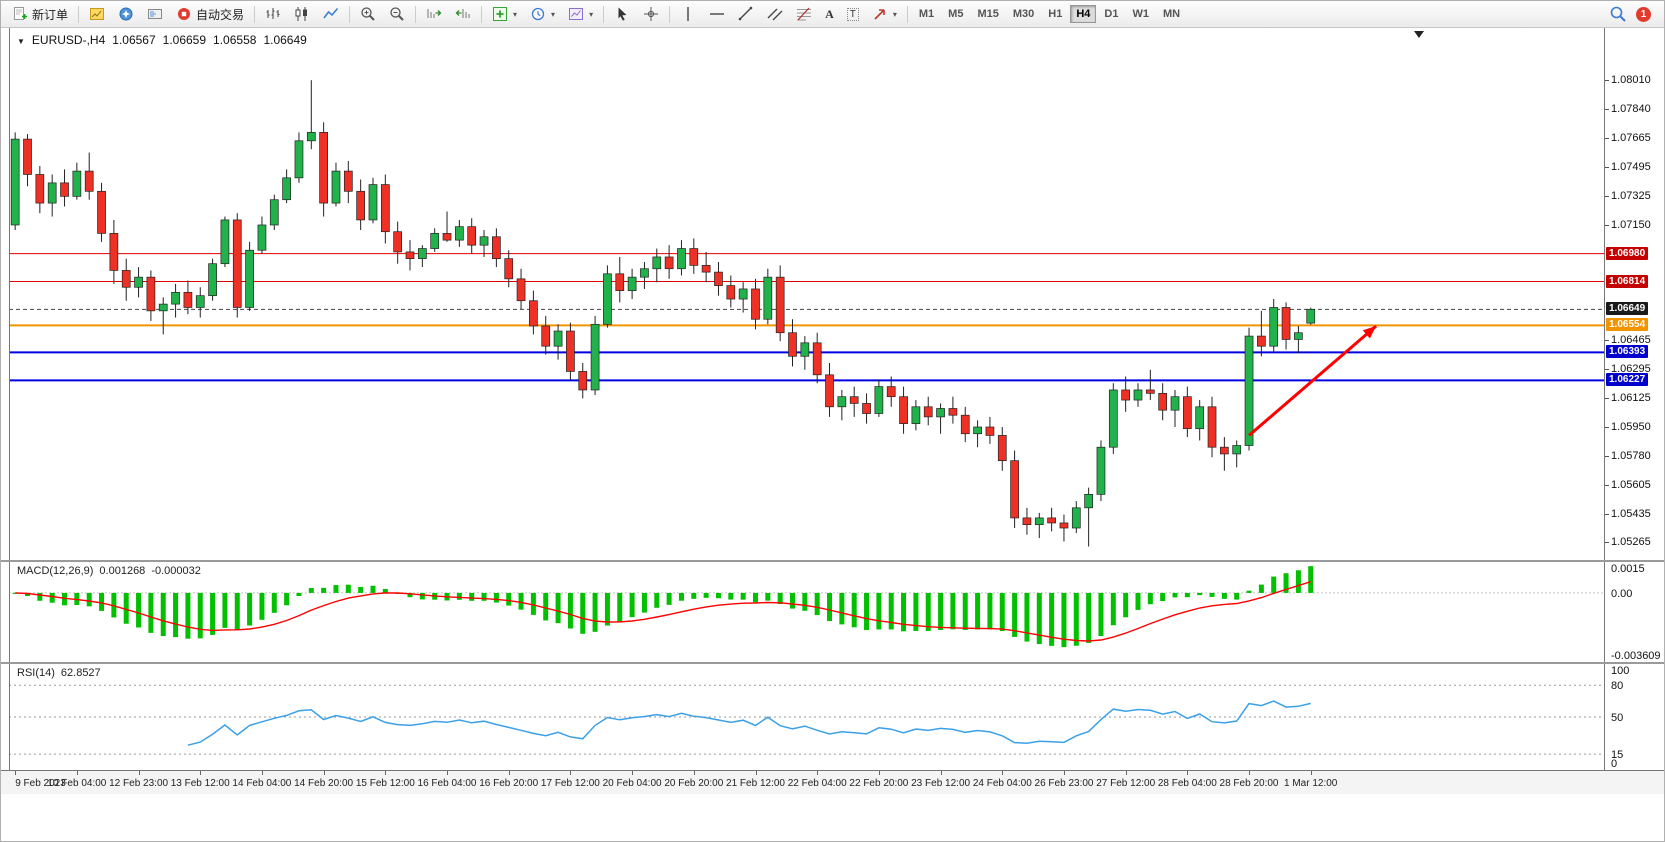 This screenshot has height=842, width=1665. Describe the element at coordinates (368, 14) in the screenshot. I see `zoom-in-button` at that location.